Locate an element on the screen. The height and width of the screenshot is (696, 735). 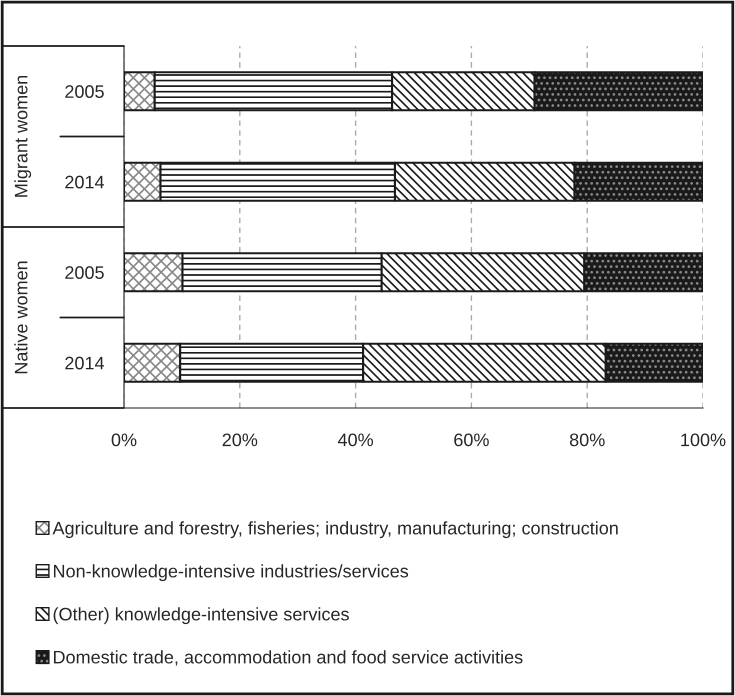
x-tick-label: 80% is located at coordinates (587, 439).